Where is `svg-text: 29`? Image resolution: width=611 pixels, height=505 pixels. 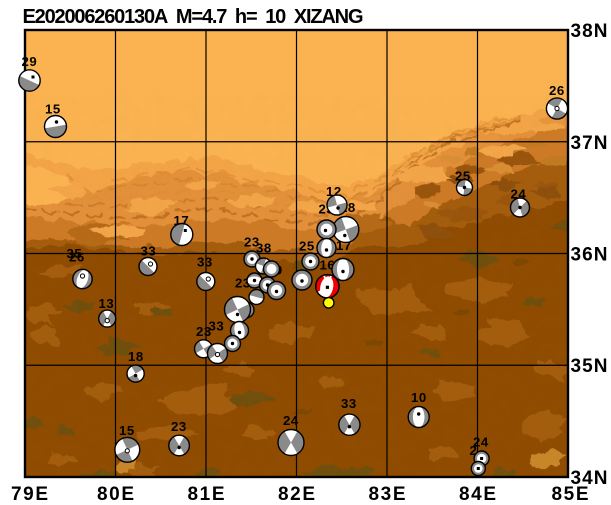
svg-text: 29 is located at coordinates (30, 61).